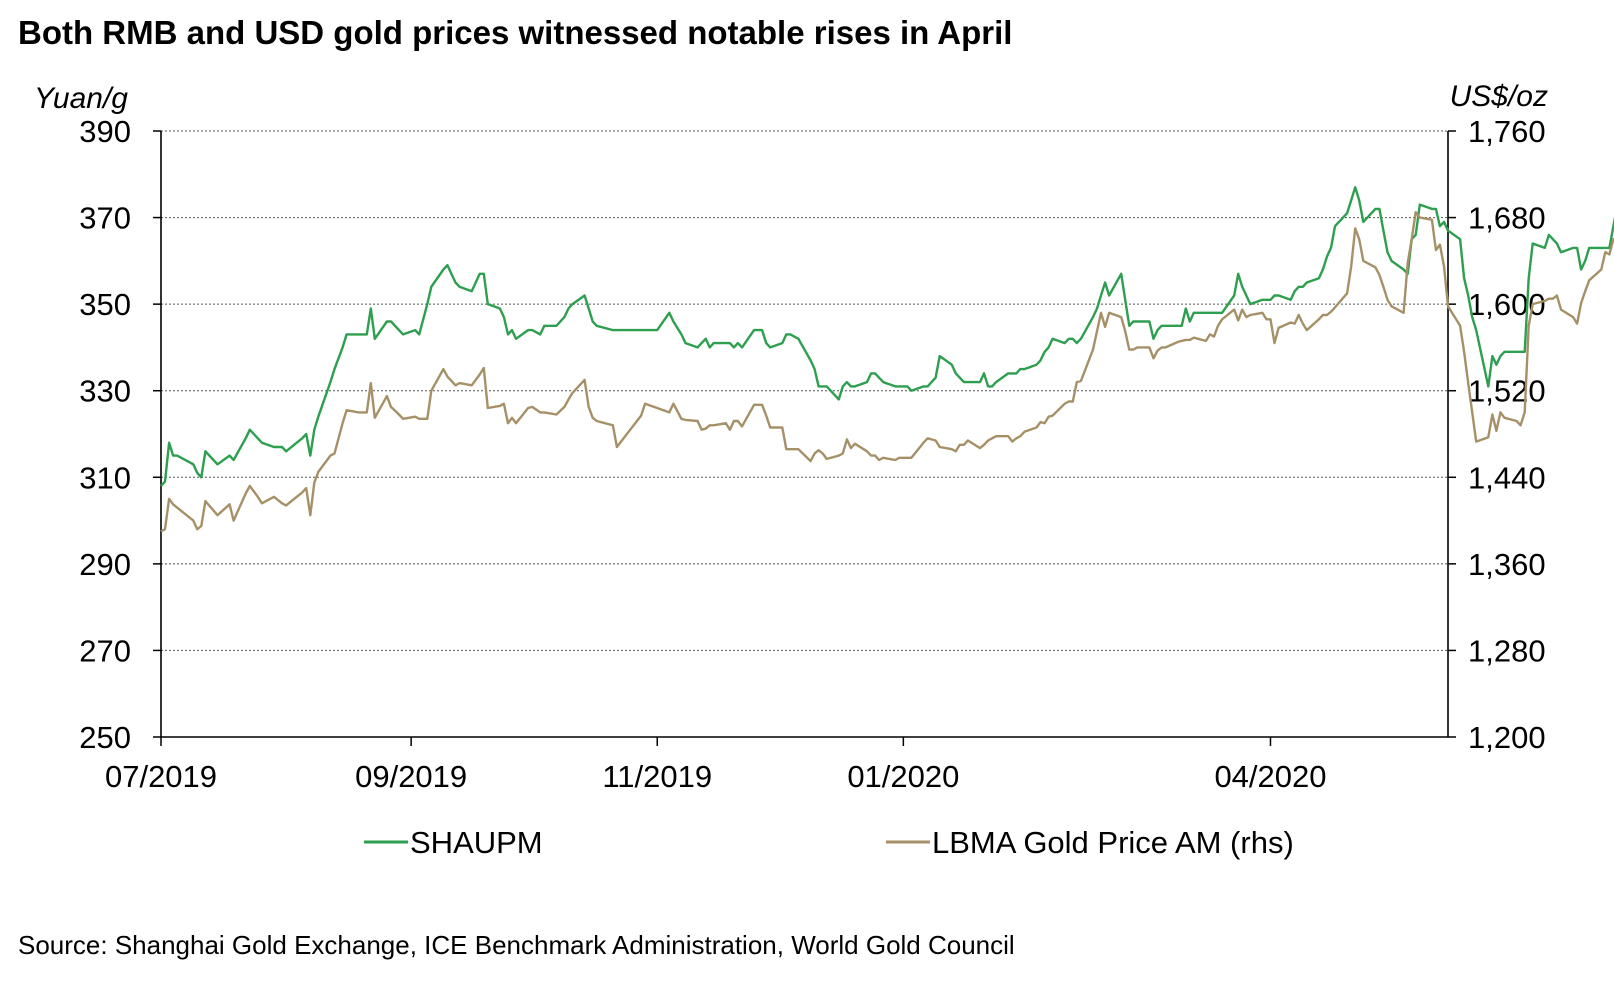 The image size is (1614, 984). Describe the element at coordinates (1270, 776) in the screenshot. I see `x-tick-label: 04/2020` at that location.